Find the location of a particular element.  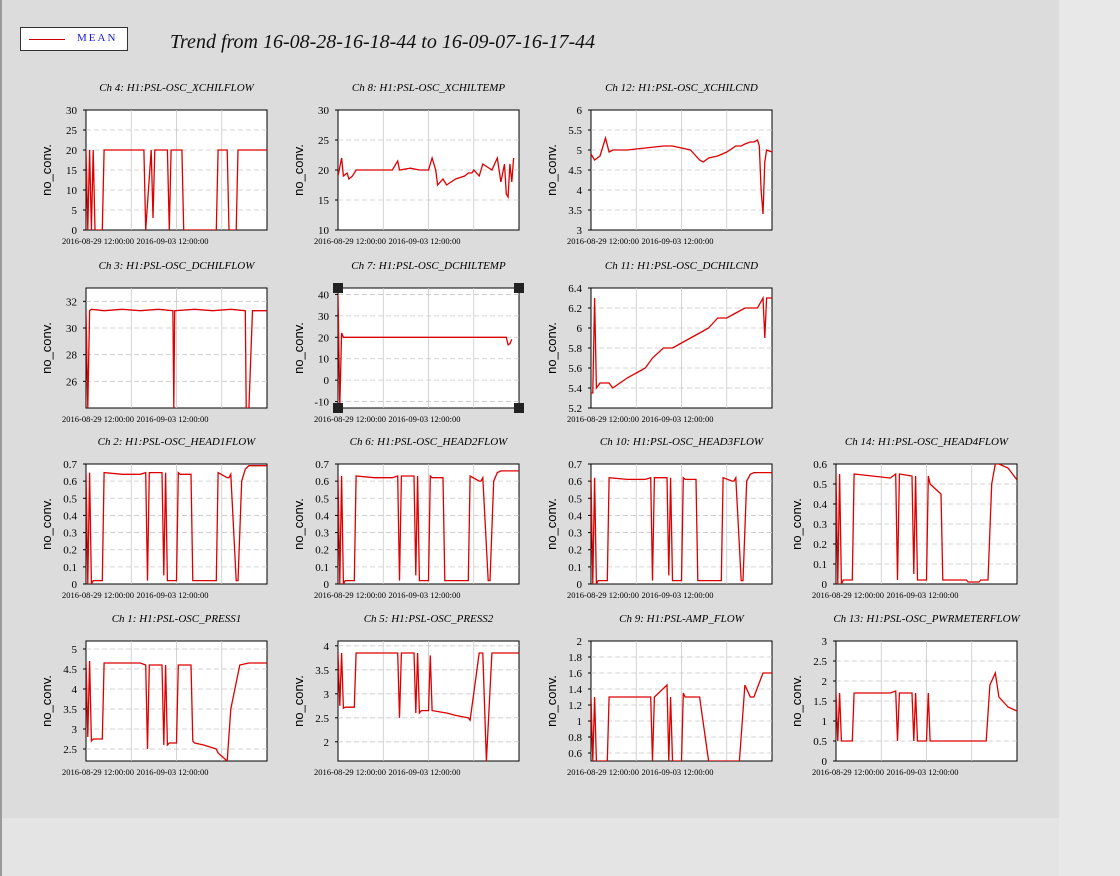

y-tick-label: 0.7 is located at coordinates (575, 465).